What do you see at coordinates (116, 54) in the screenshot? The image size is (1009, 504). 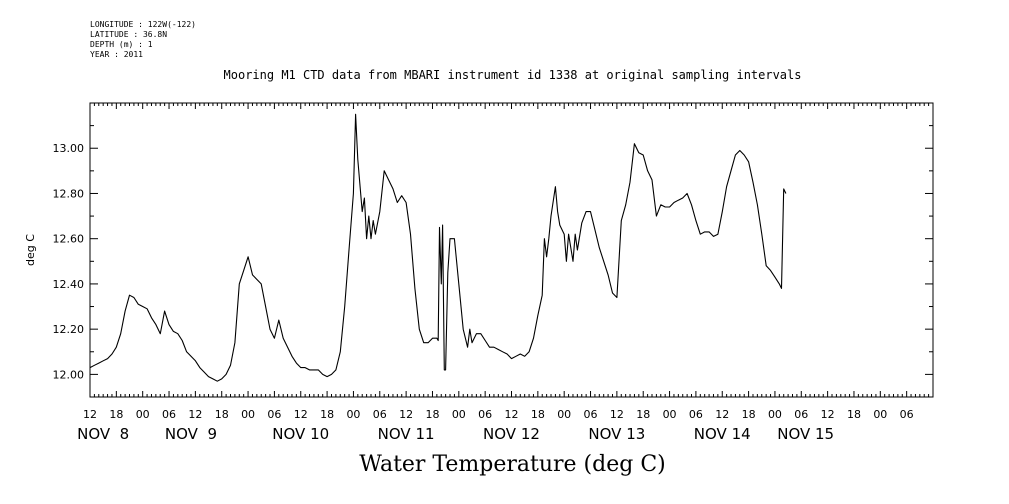 I see `year-text: YEAR : 2011` at bounding box center [116, 54].